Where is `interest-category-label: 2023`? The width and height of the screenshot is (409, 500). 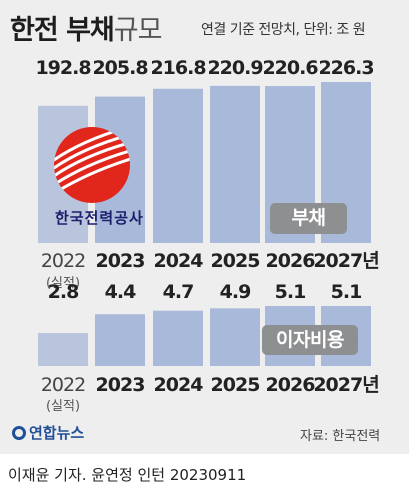
interest-category-label: 2023 is located at coordinates (120, 385).